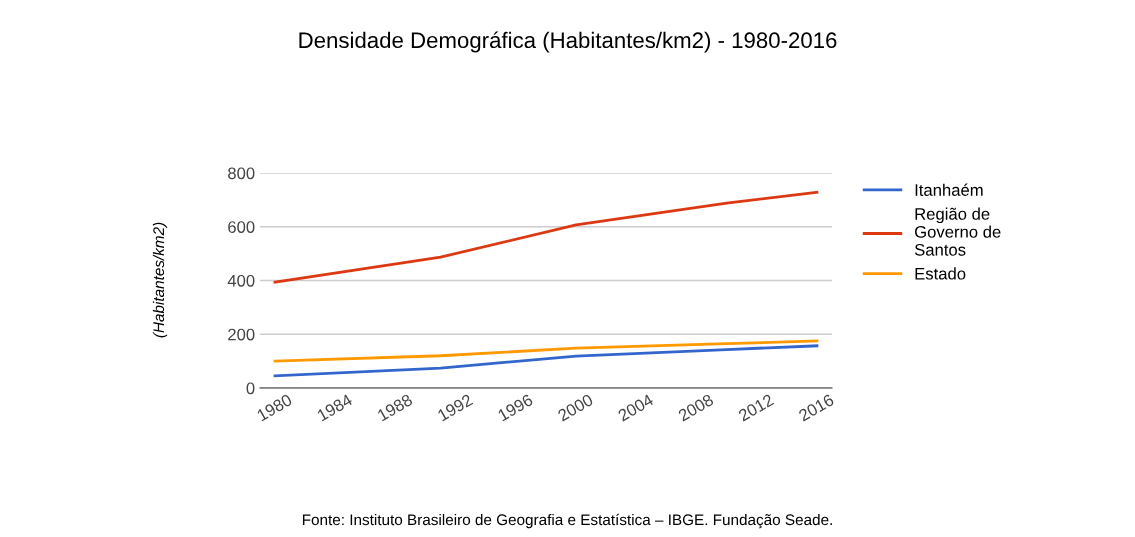  Describe the element at coordinates (575, 407) in the screenshot. I see `x-tick-label: 2000` at that location.